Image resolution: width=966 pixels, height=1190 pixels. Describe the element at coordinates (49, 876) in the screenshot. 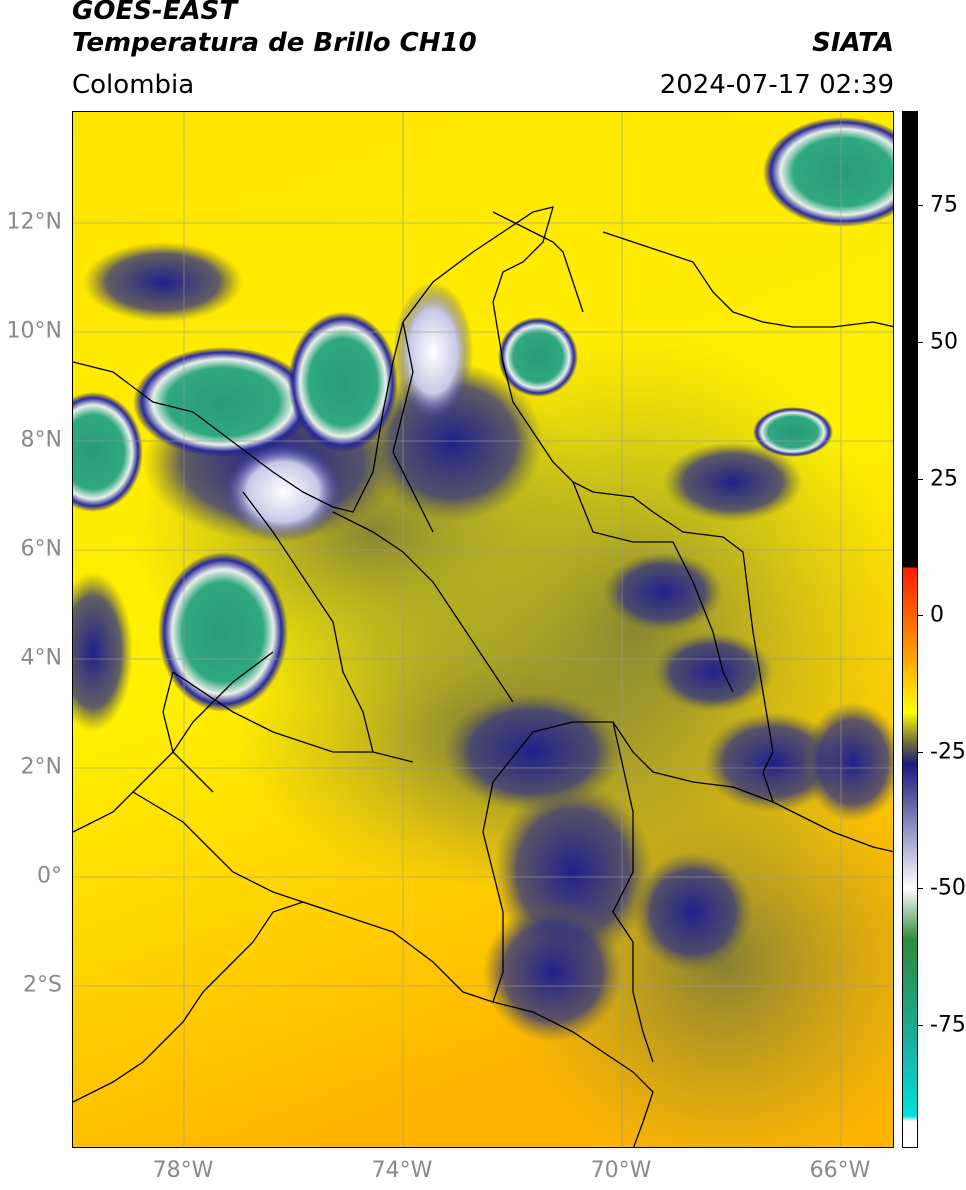

I see `lat-label-0: 0°` at that location.